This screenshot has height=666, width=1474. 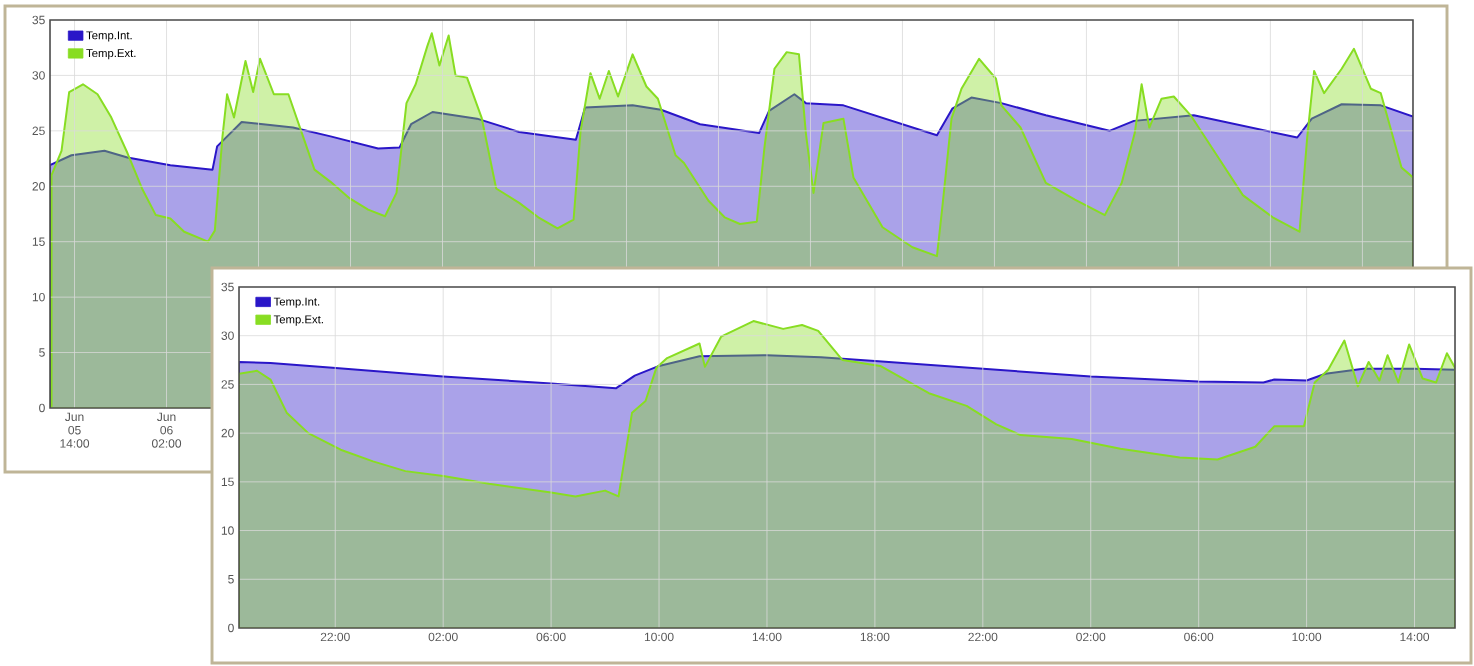 What do you see at coordinates (875, 637) in the screenshot?
I see `x-tick-label: 18:00` at bounding box center [875, 637].